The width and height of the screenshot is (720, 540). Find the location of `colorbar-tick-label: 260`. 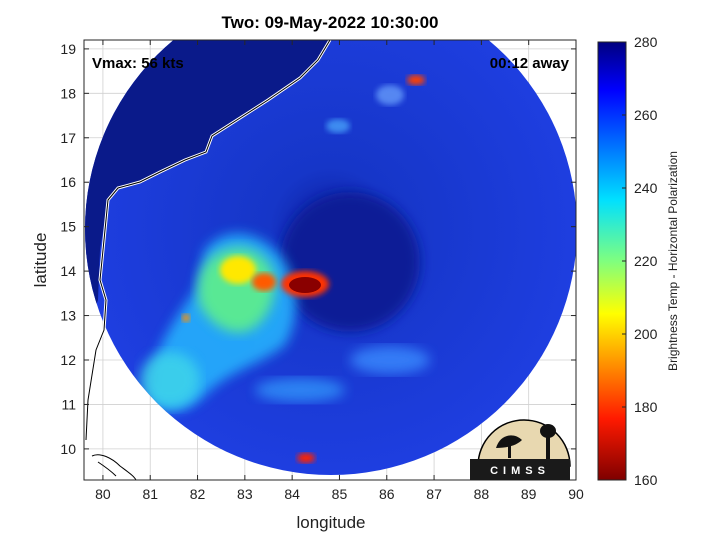

colorbar-tick-label: 260 is located at coordinates (646, 115).